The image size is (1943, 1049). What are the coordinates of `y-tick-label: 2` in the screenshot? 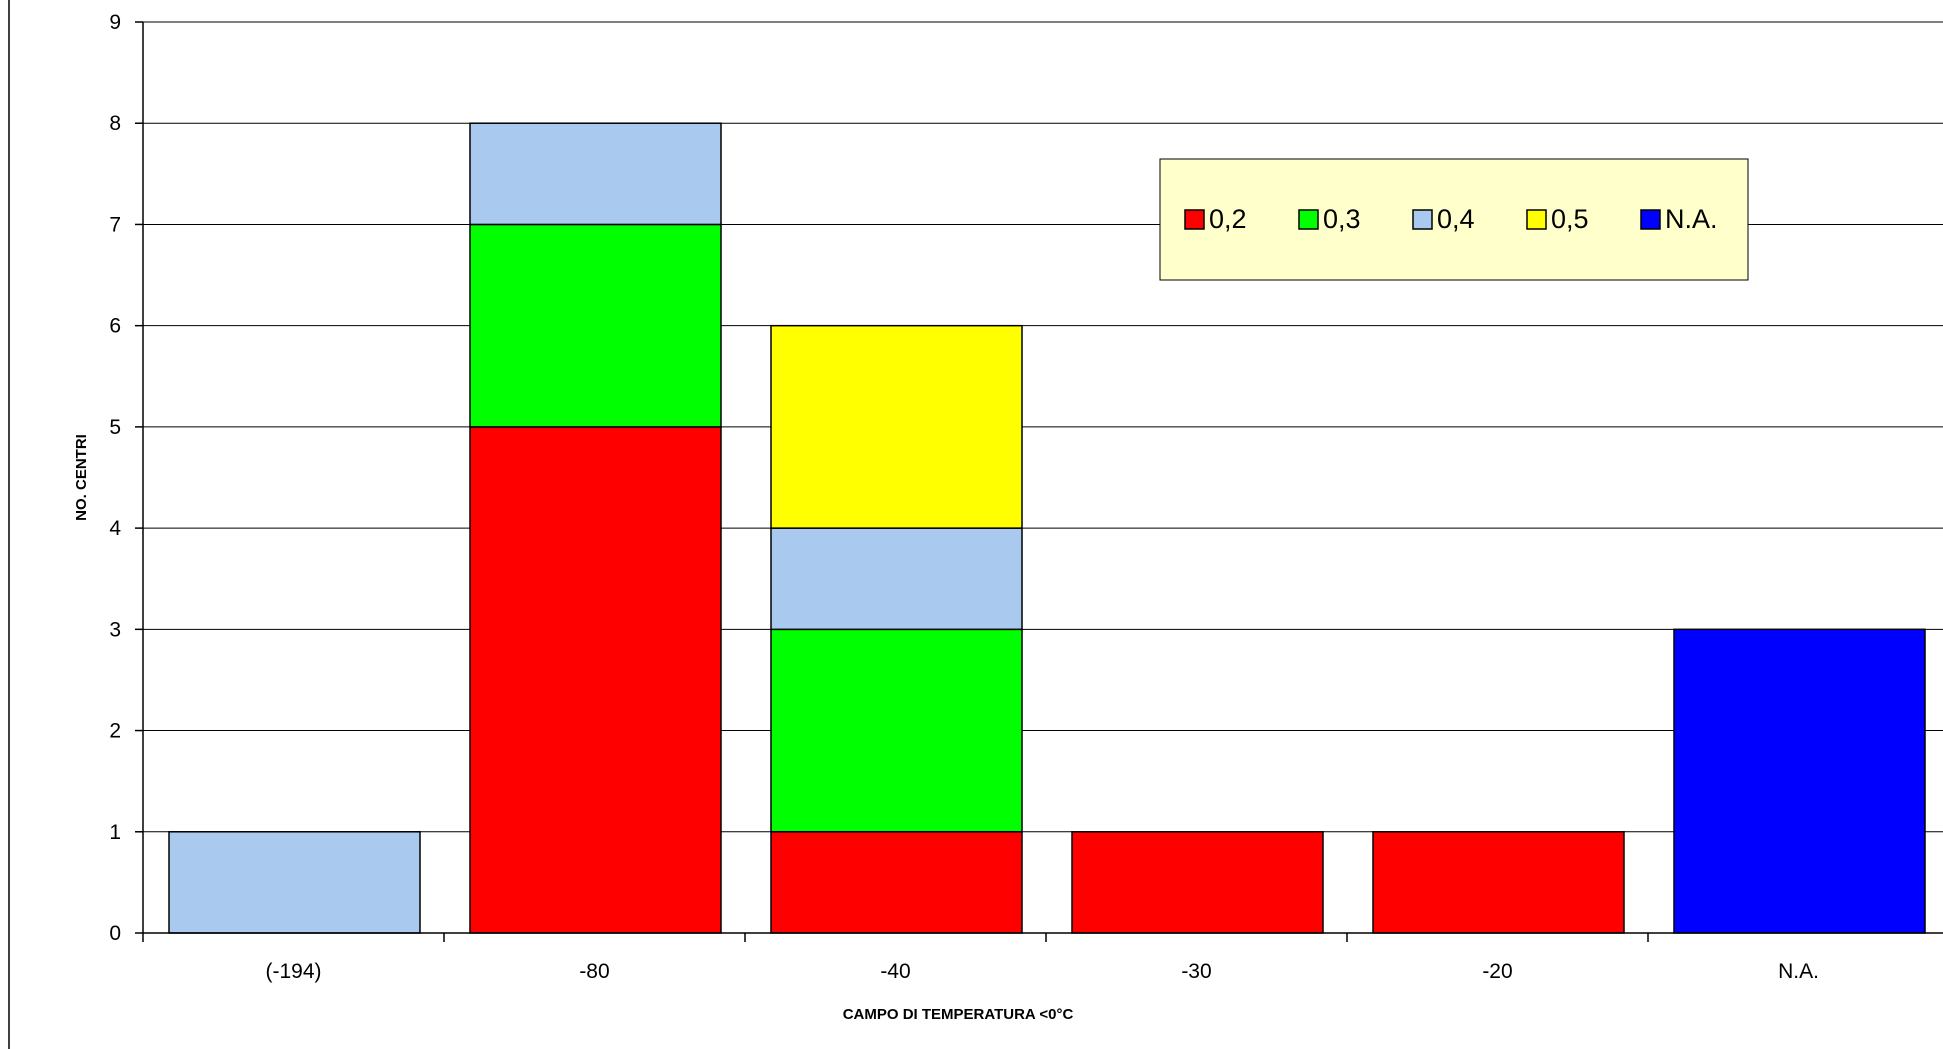 It's located at (115, 731).